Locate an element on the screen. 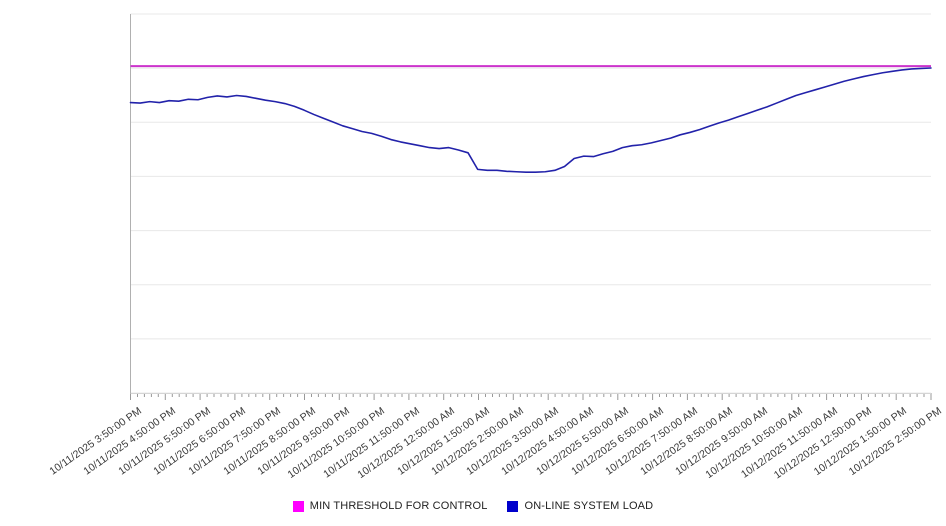 Image resolution: width=946 pixels, height=526 pixels. x-axis-ticks is located at coordinates (531, 396).